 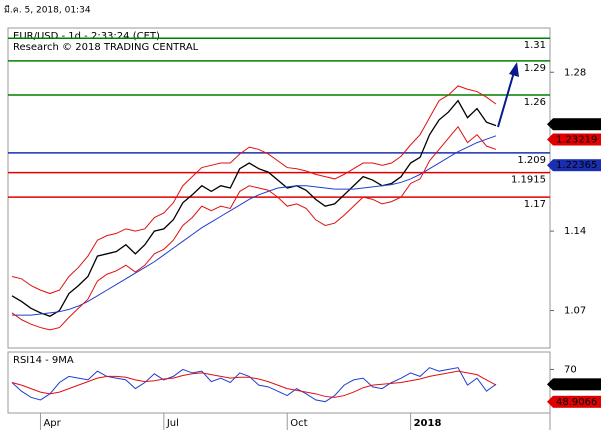 I want to click on x-tick-label: Oct, so click(x=298, y=423).